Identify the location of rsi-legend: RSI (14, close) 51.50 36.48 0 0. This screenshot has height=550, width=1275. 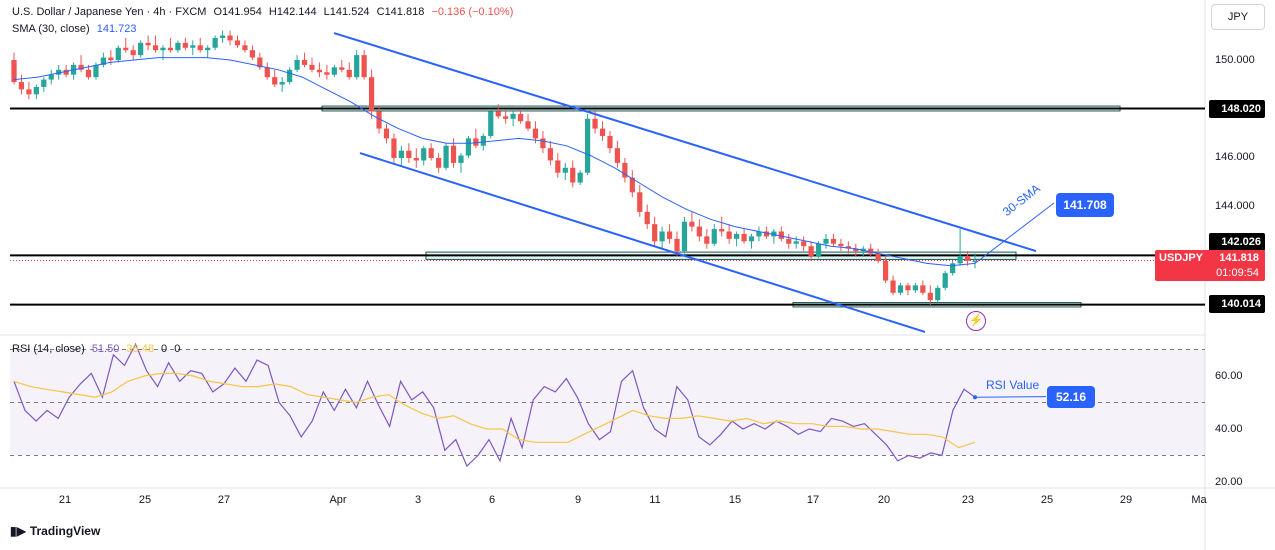
(98, 349).